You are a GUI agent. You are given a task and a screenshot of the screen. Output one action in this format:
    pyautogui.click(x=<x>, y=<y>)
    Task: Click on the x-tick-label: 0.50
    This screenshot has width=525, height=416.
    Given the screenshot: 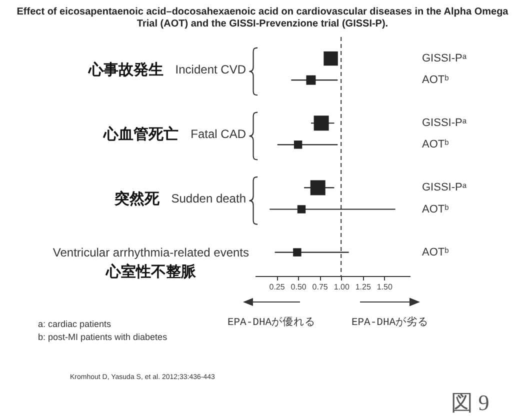 What is the action you would take?
    pyautogui.click(x=298, y=287)
    